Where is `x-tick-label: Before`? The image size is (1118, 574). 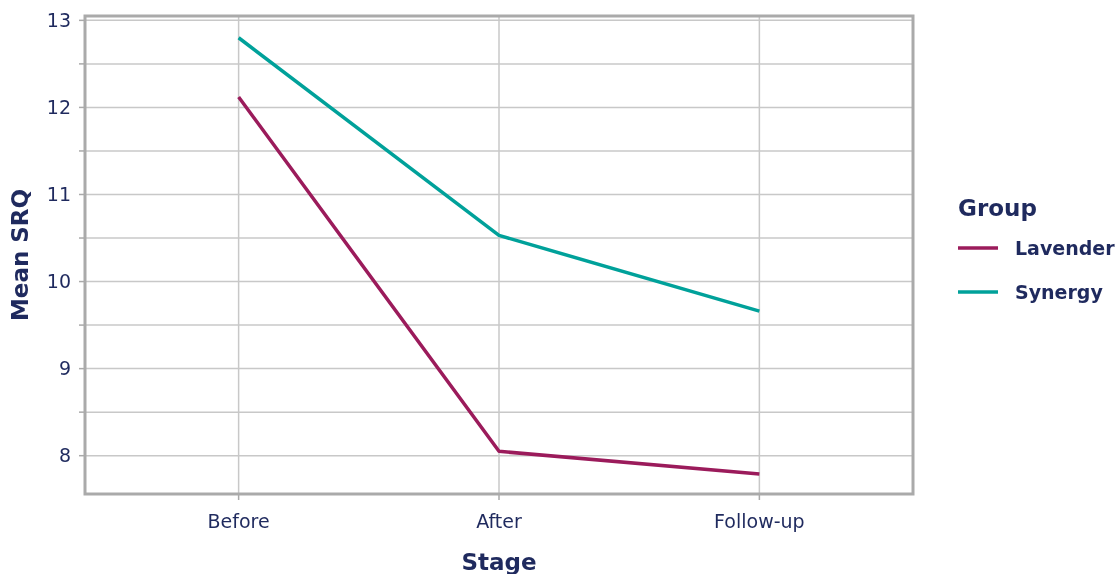
x-tick-label: Before is located at coordinates (238, 521).